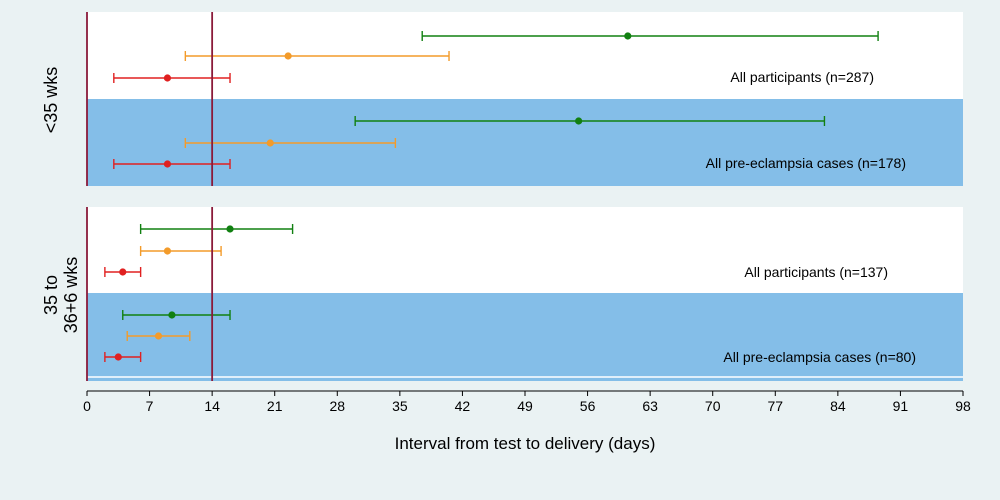 The image size is (1000, 500). What do you see at coordinates (901, 406) in the screenshot?
I see `x-tick-label: 91` at bounding box center [901, 406].